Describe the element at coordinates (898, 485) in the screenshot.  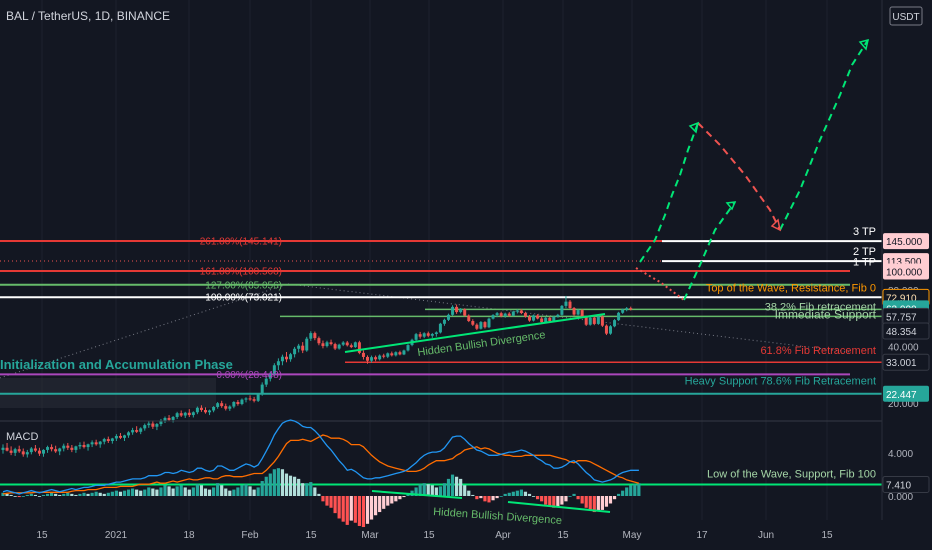
I see `price-tag-label: 7.410` at that location.